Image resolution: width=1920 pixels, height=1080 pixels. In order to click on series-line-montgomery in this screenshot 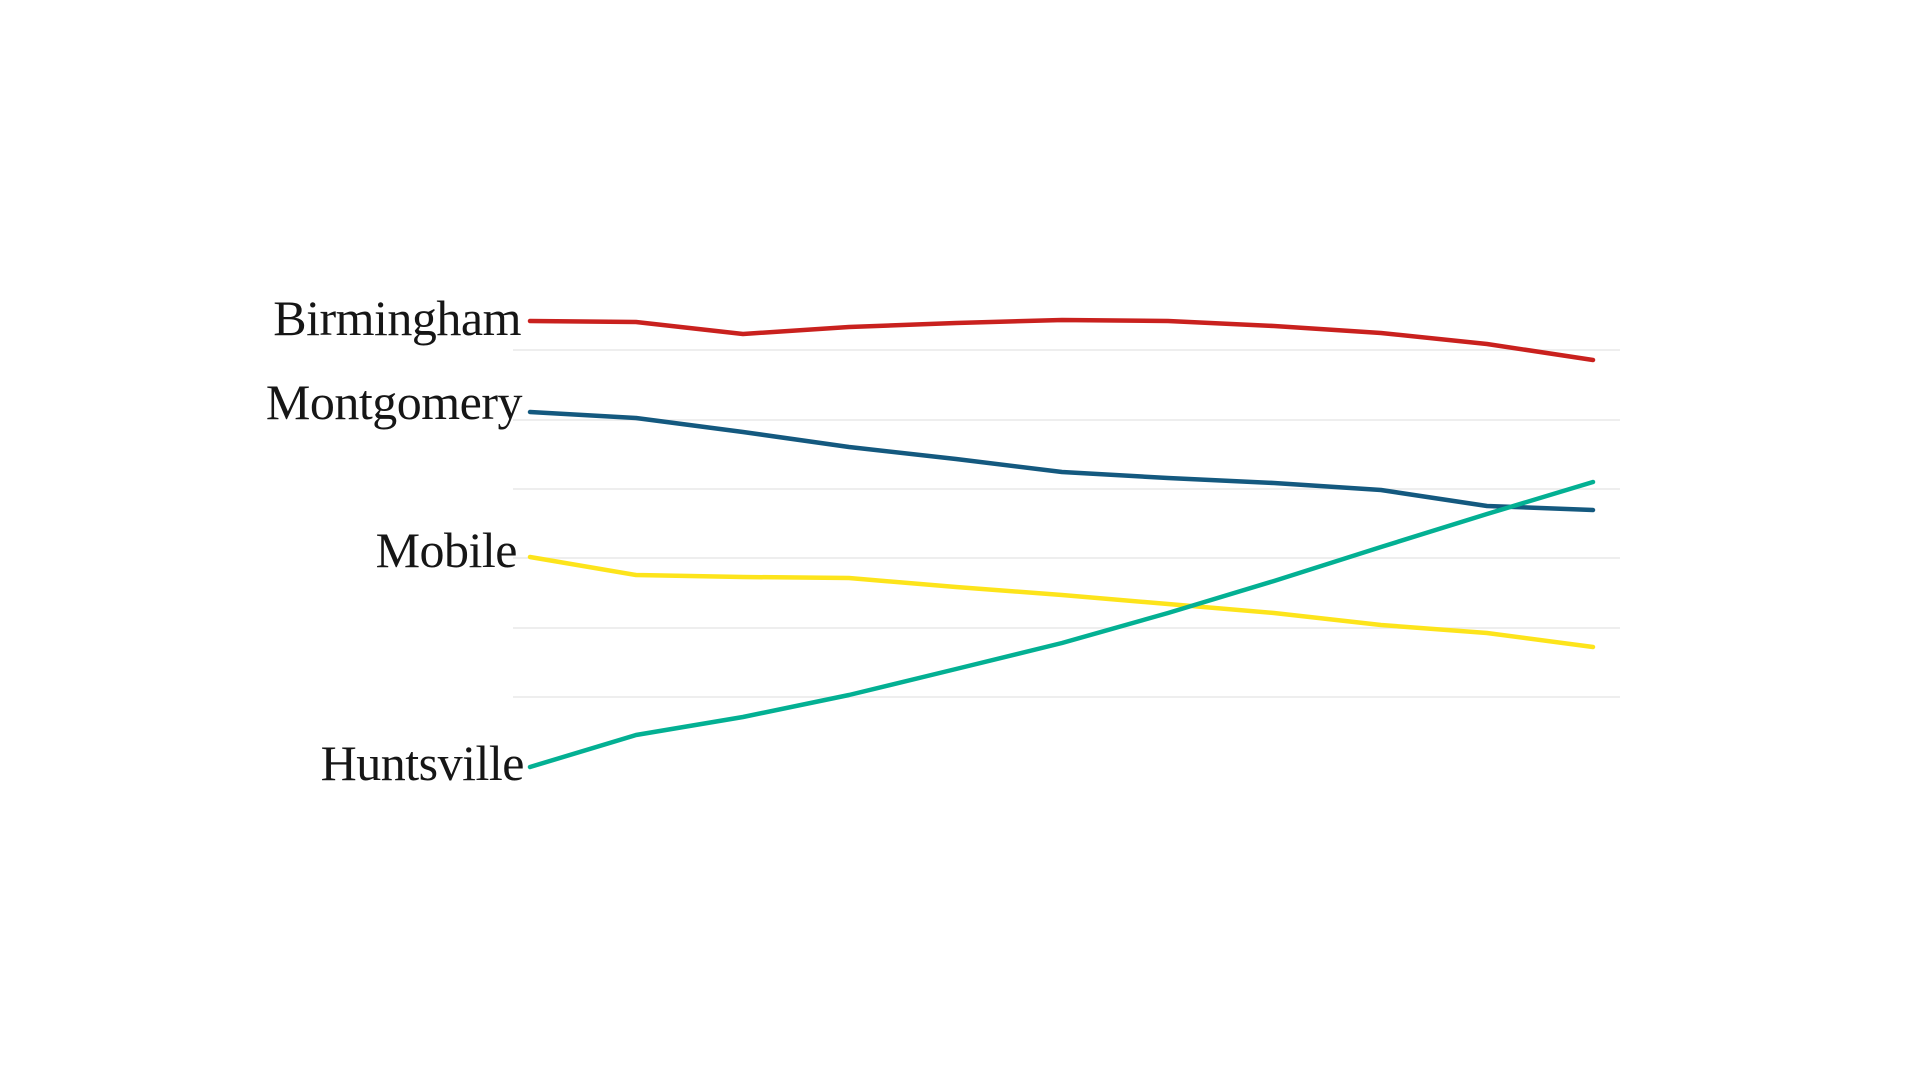, I will do `click(1061, 461)`.